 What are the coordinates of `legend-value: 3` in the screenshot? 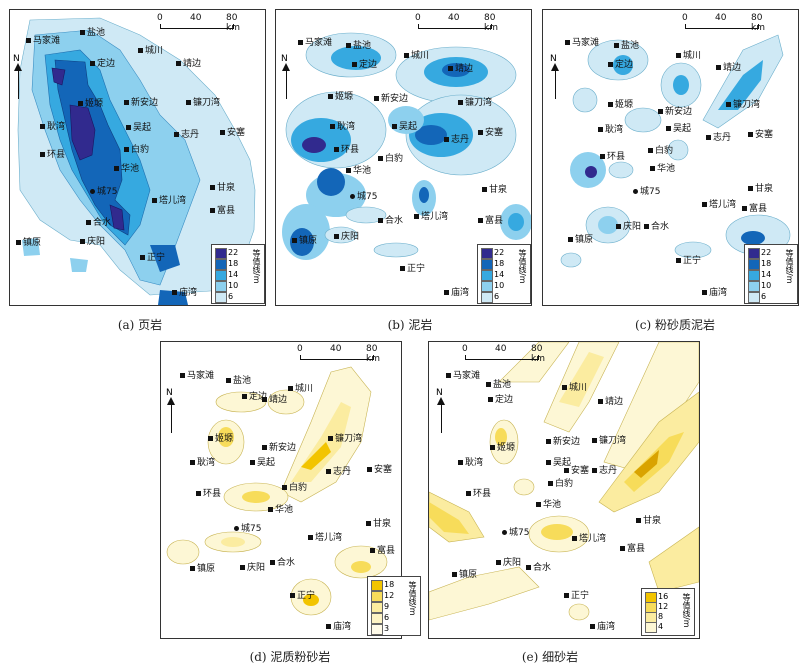 It's located at (387, 628).